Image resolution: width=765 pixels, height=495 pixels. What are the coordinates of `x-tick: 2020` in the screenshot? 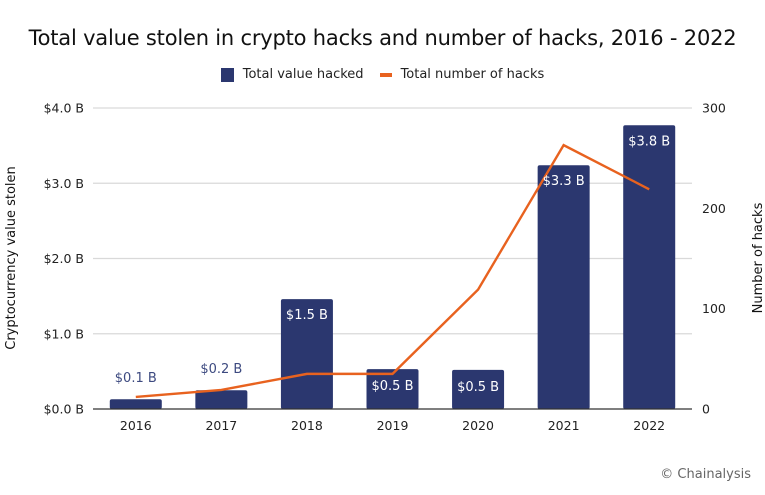 It's located at (478, 425).